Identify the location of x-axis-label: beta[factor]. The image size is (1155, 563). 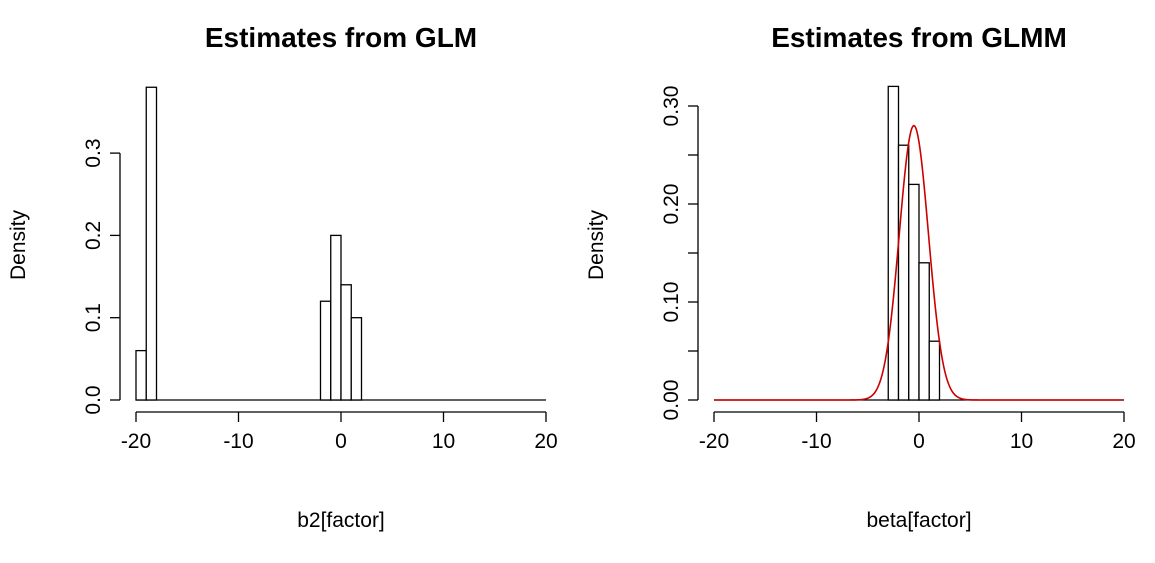
(918, 520).